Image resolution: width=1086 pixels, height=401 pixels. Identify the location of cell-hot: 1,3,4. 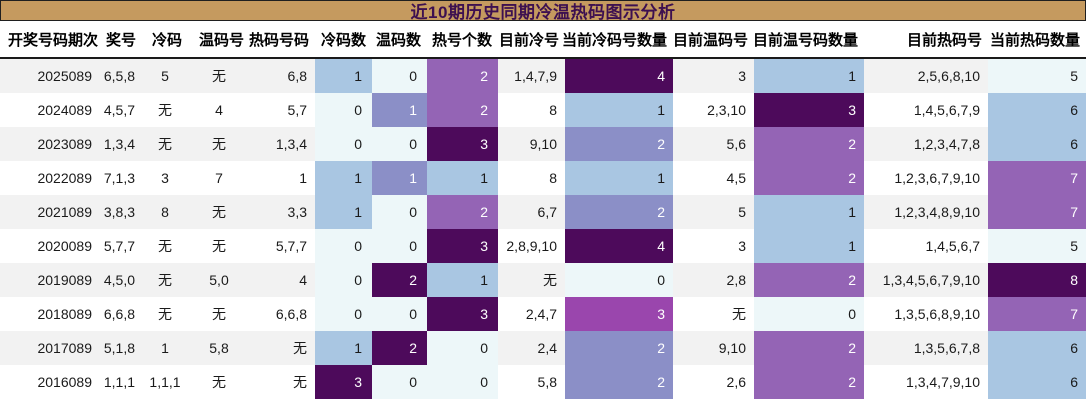
(291, 144).